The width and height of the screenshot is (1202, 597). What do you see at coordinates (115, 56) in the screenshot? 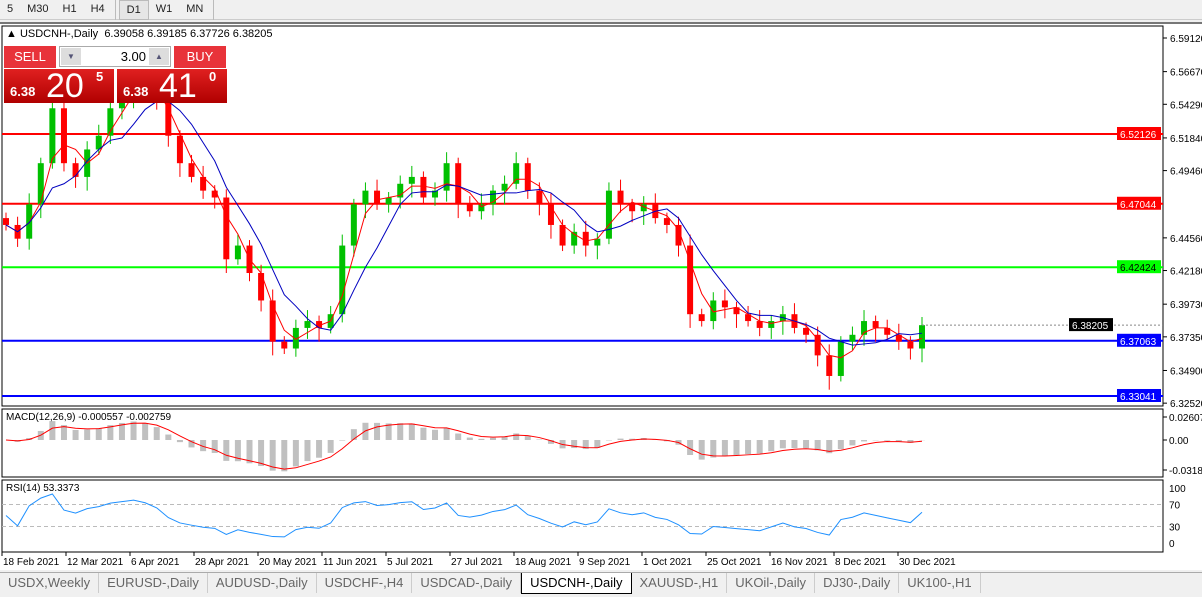
I see `lot-size-input: ▼ 3.00 ▲` at bounding box center [115, 56].